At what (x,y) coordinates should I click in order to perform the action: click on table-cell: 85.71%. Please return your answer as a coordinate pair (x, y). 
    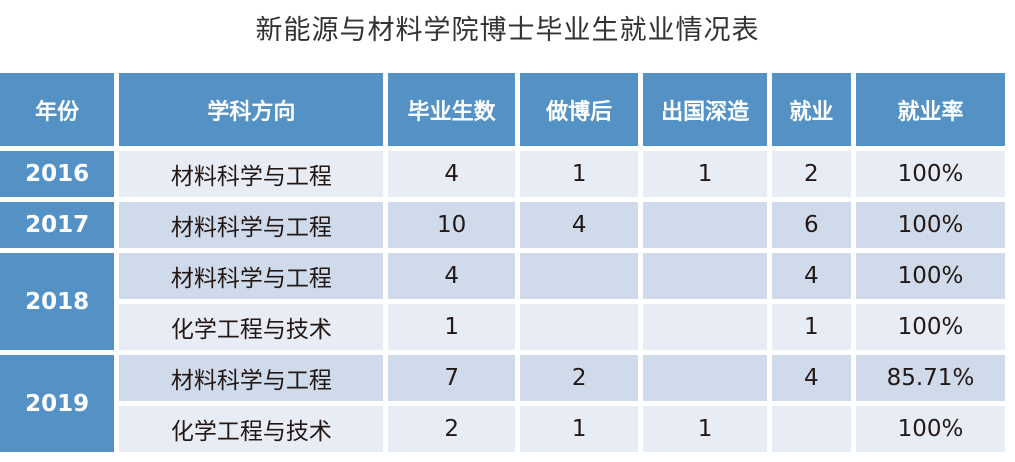
    Looking at the image, I should click on (930, 378).